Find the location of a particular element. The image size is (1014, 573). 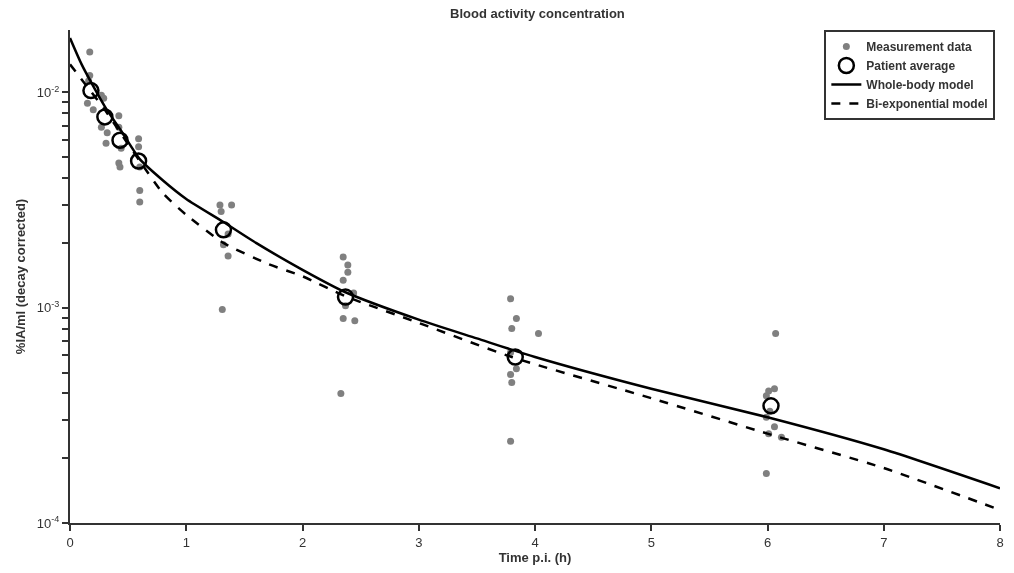

x-tick-label: 4 is located at coordinates (535, 542).